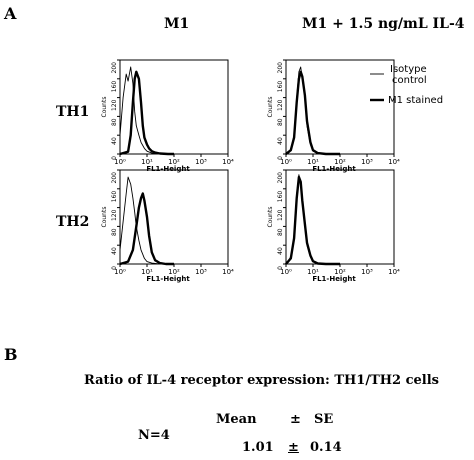  I want to click on isotype-line-th2-m1-il4, so click(312, 219).